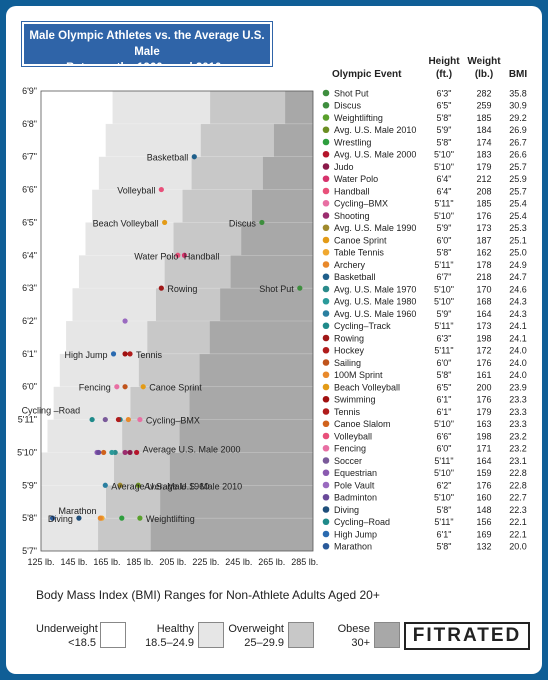 The height and width of the screenshot is (680, 548). Describe the element at coordinates (483, 277) in the screenshot. I see `table-row-weight: 218` at that location.